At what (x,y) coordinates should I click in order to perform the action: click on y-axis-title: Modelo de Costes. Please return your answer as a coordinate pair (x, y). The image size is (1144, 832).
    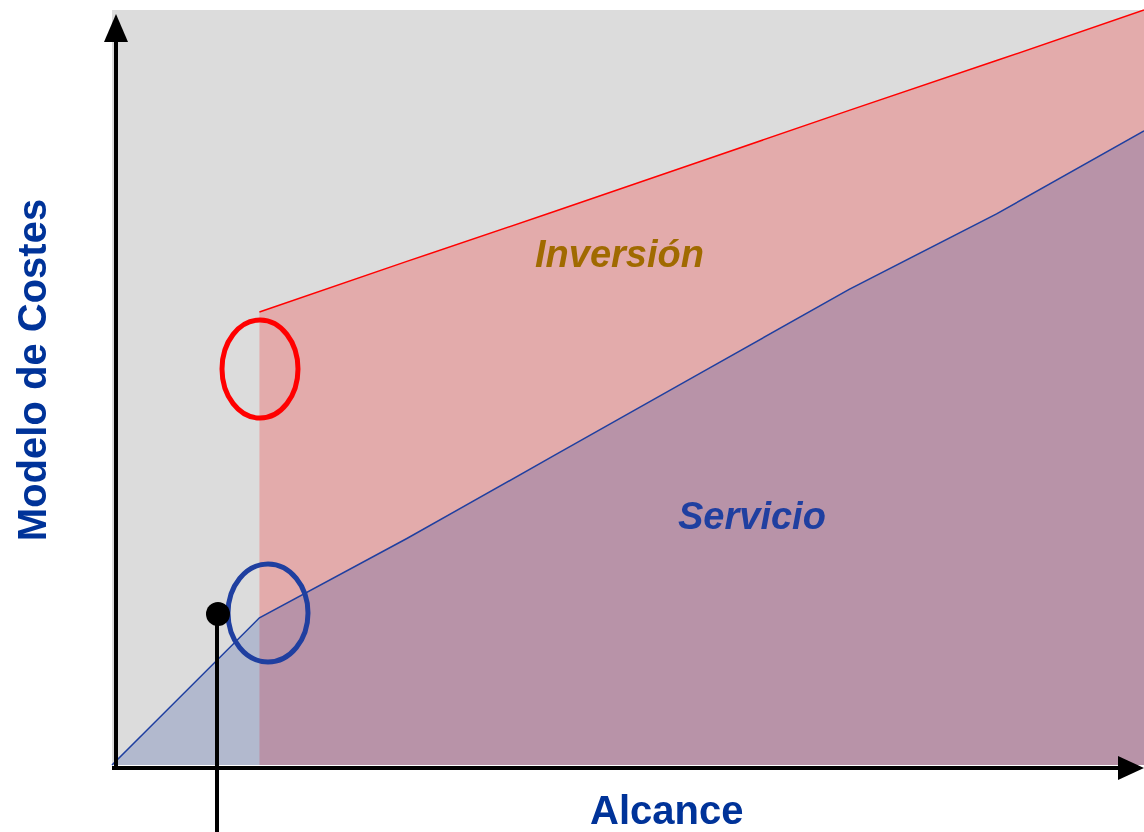
    Looking at the image, I should click on (32, 370).